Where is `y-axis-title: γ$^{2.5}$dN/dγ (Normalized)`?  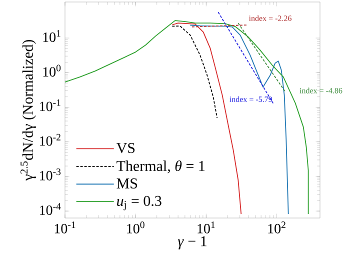
y-axis-title: γ$^{2.5}$dN/dγ (Normalized) is located at coordinates (28, 110).